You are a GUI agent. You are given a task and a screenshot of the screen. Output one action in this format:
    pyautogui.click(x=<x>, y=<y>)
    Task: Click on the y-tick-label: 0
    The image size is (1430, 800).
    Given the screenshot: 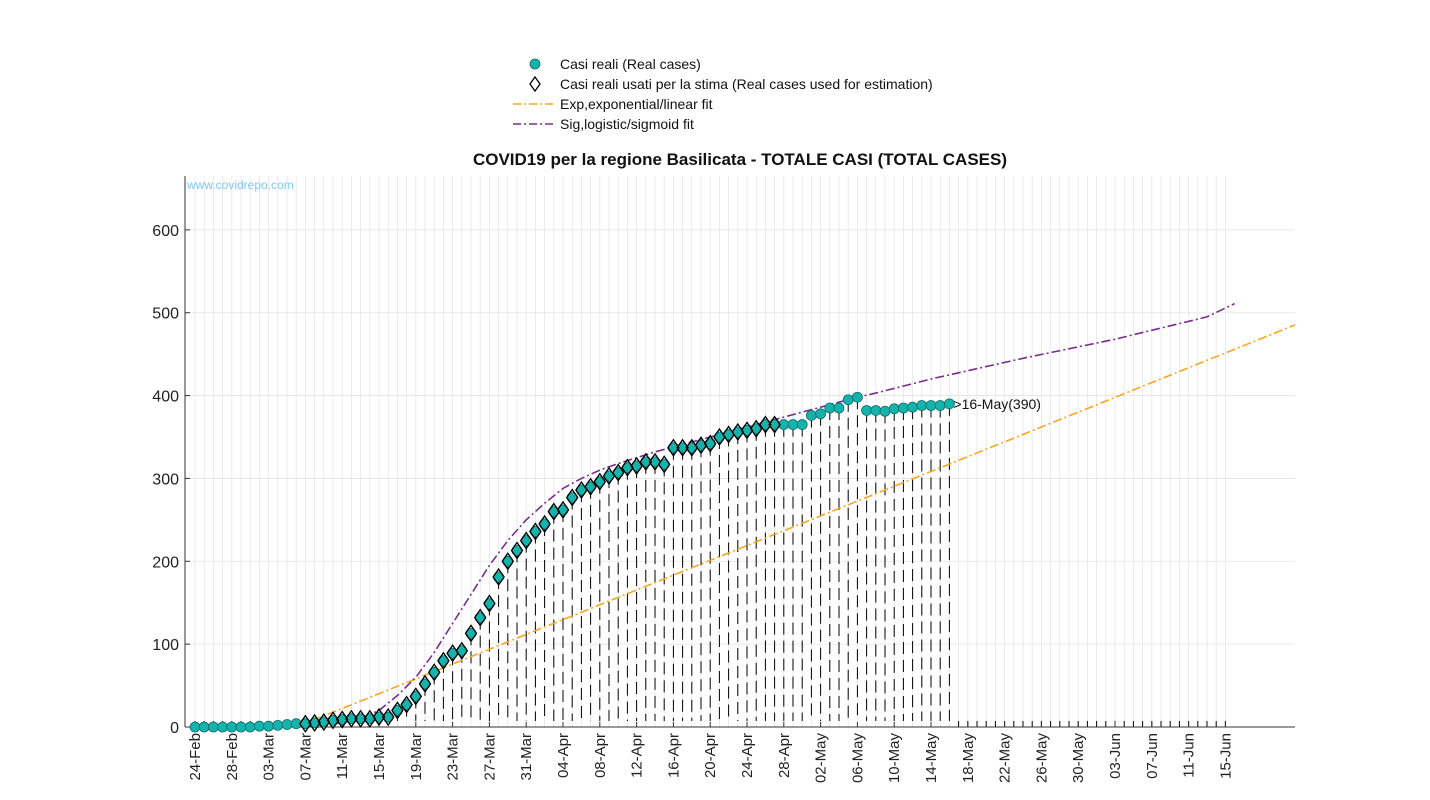 What is the action you would take?
    pyautogui.click(x=174, y=728)
    